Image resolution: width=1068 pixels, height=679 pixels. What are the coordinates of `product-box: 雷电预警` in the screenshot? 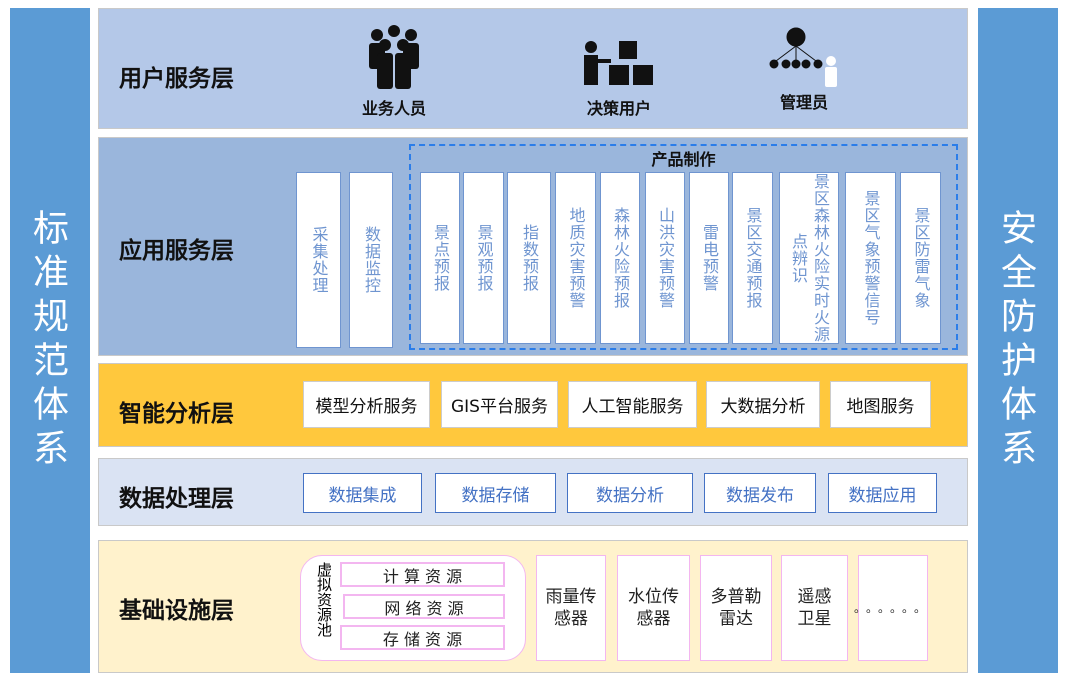 It's located at (709, 258).